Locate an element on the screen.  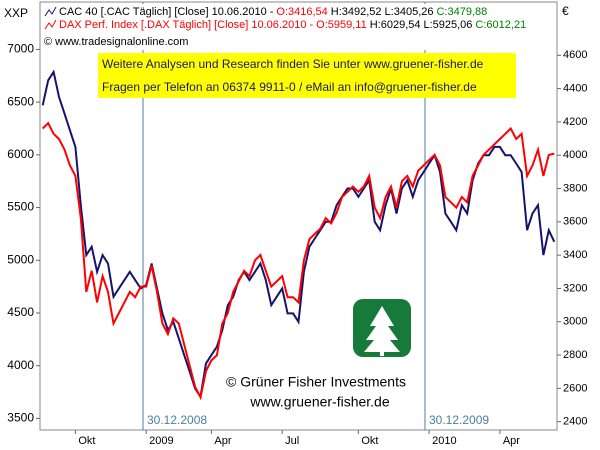
y-tick-label: 5500 is located at coordinates (20, 207).